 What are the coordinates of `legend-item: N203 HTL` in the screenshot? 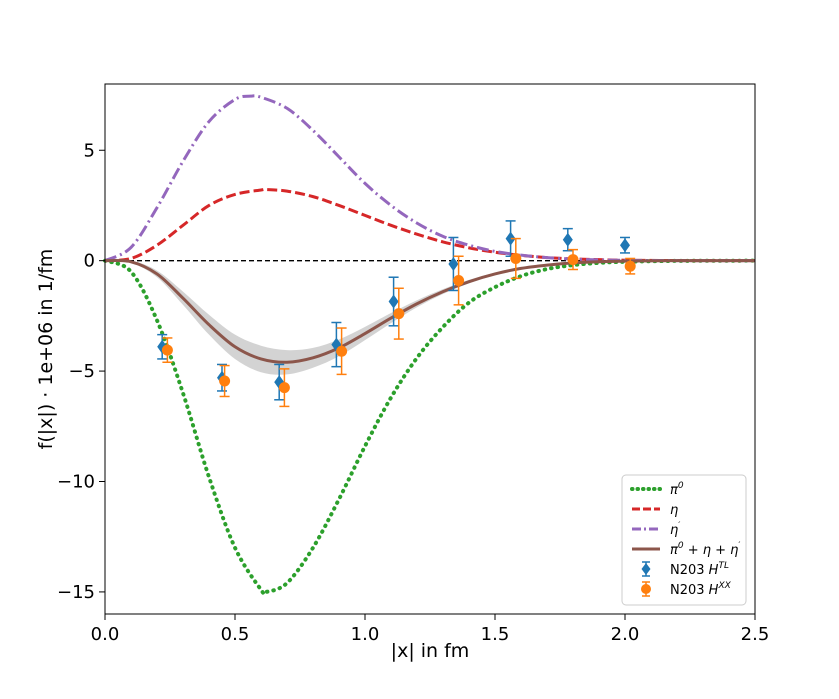 It's located at (685, 569).